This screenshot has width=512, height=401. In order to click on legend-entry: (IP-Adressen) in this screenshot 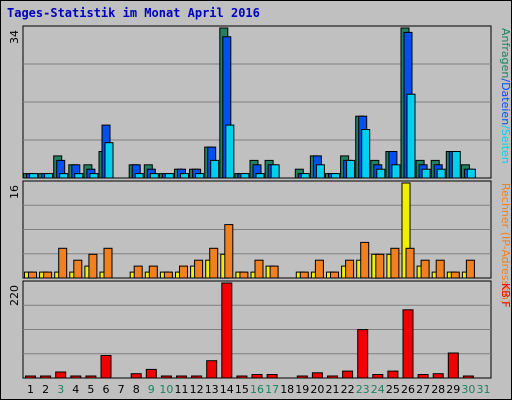, I will do `click(505, 266)`.